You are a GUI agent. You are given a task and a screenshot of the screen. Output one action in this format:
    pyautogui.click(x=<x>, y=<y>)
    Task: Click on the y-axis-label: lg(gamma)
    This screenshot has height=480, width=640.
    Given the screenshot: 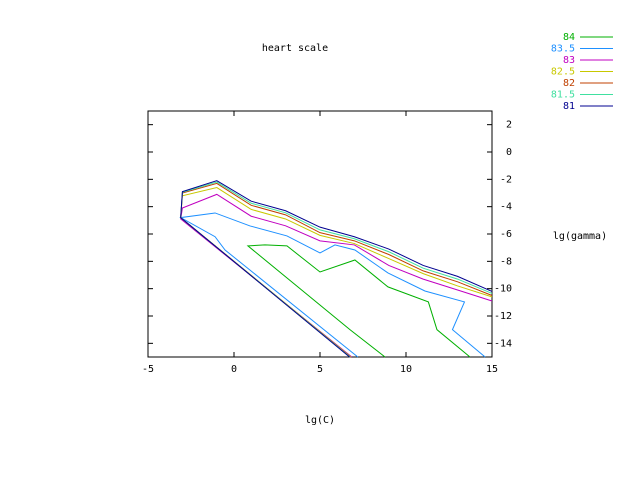 What is the action you would take?
    pyautogui.click(x=580, y=236)
    